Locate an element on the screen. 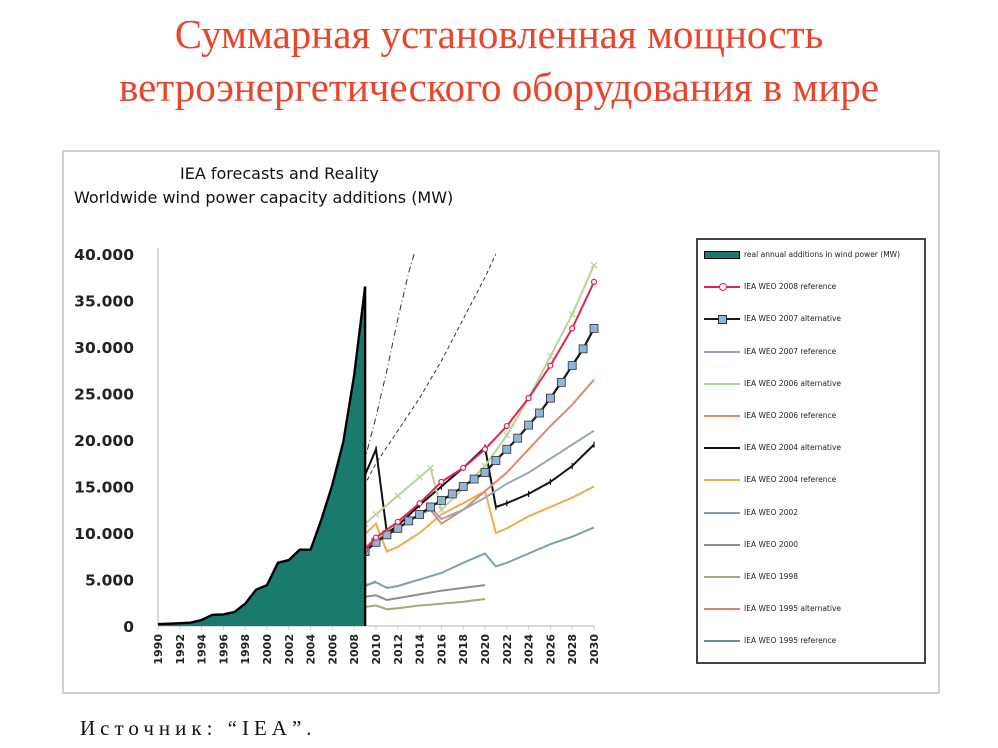 This screenshot has width=998, height=748. x-tick-label: 1996 is located at coordinates (223, 649).